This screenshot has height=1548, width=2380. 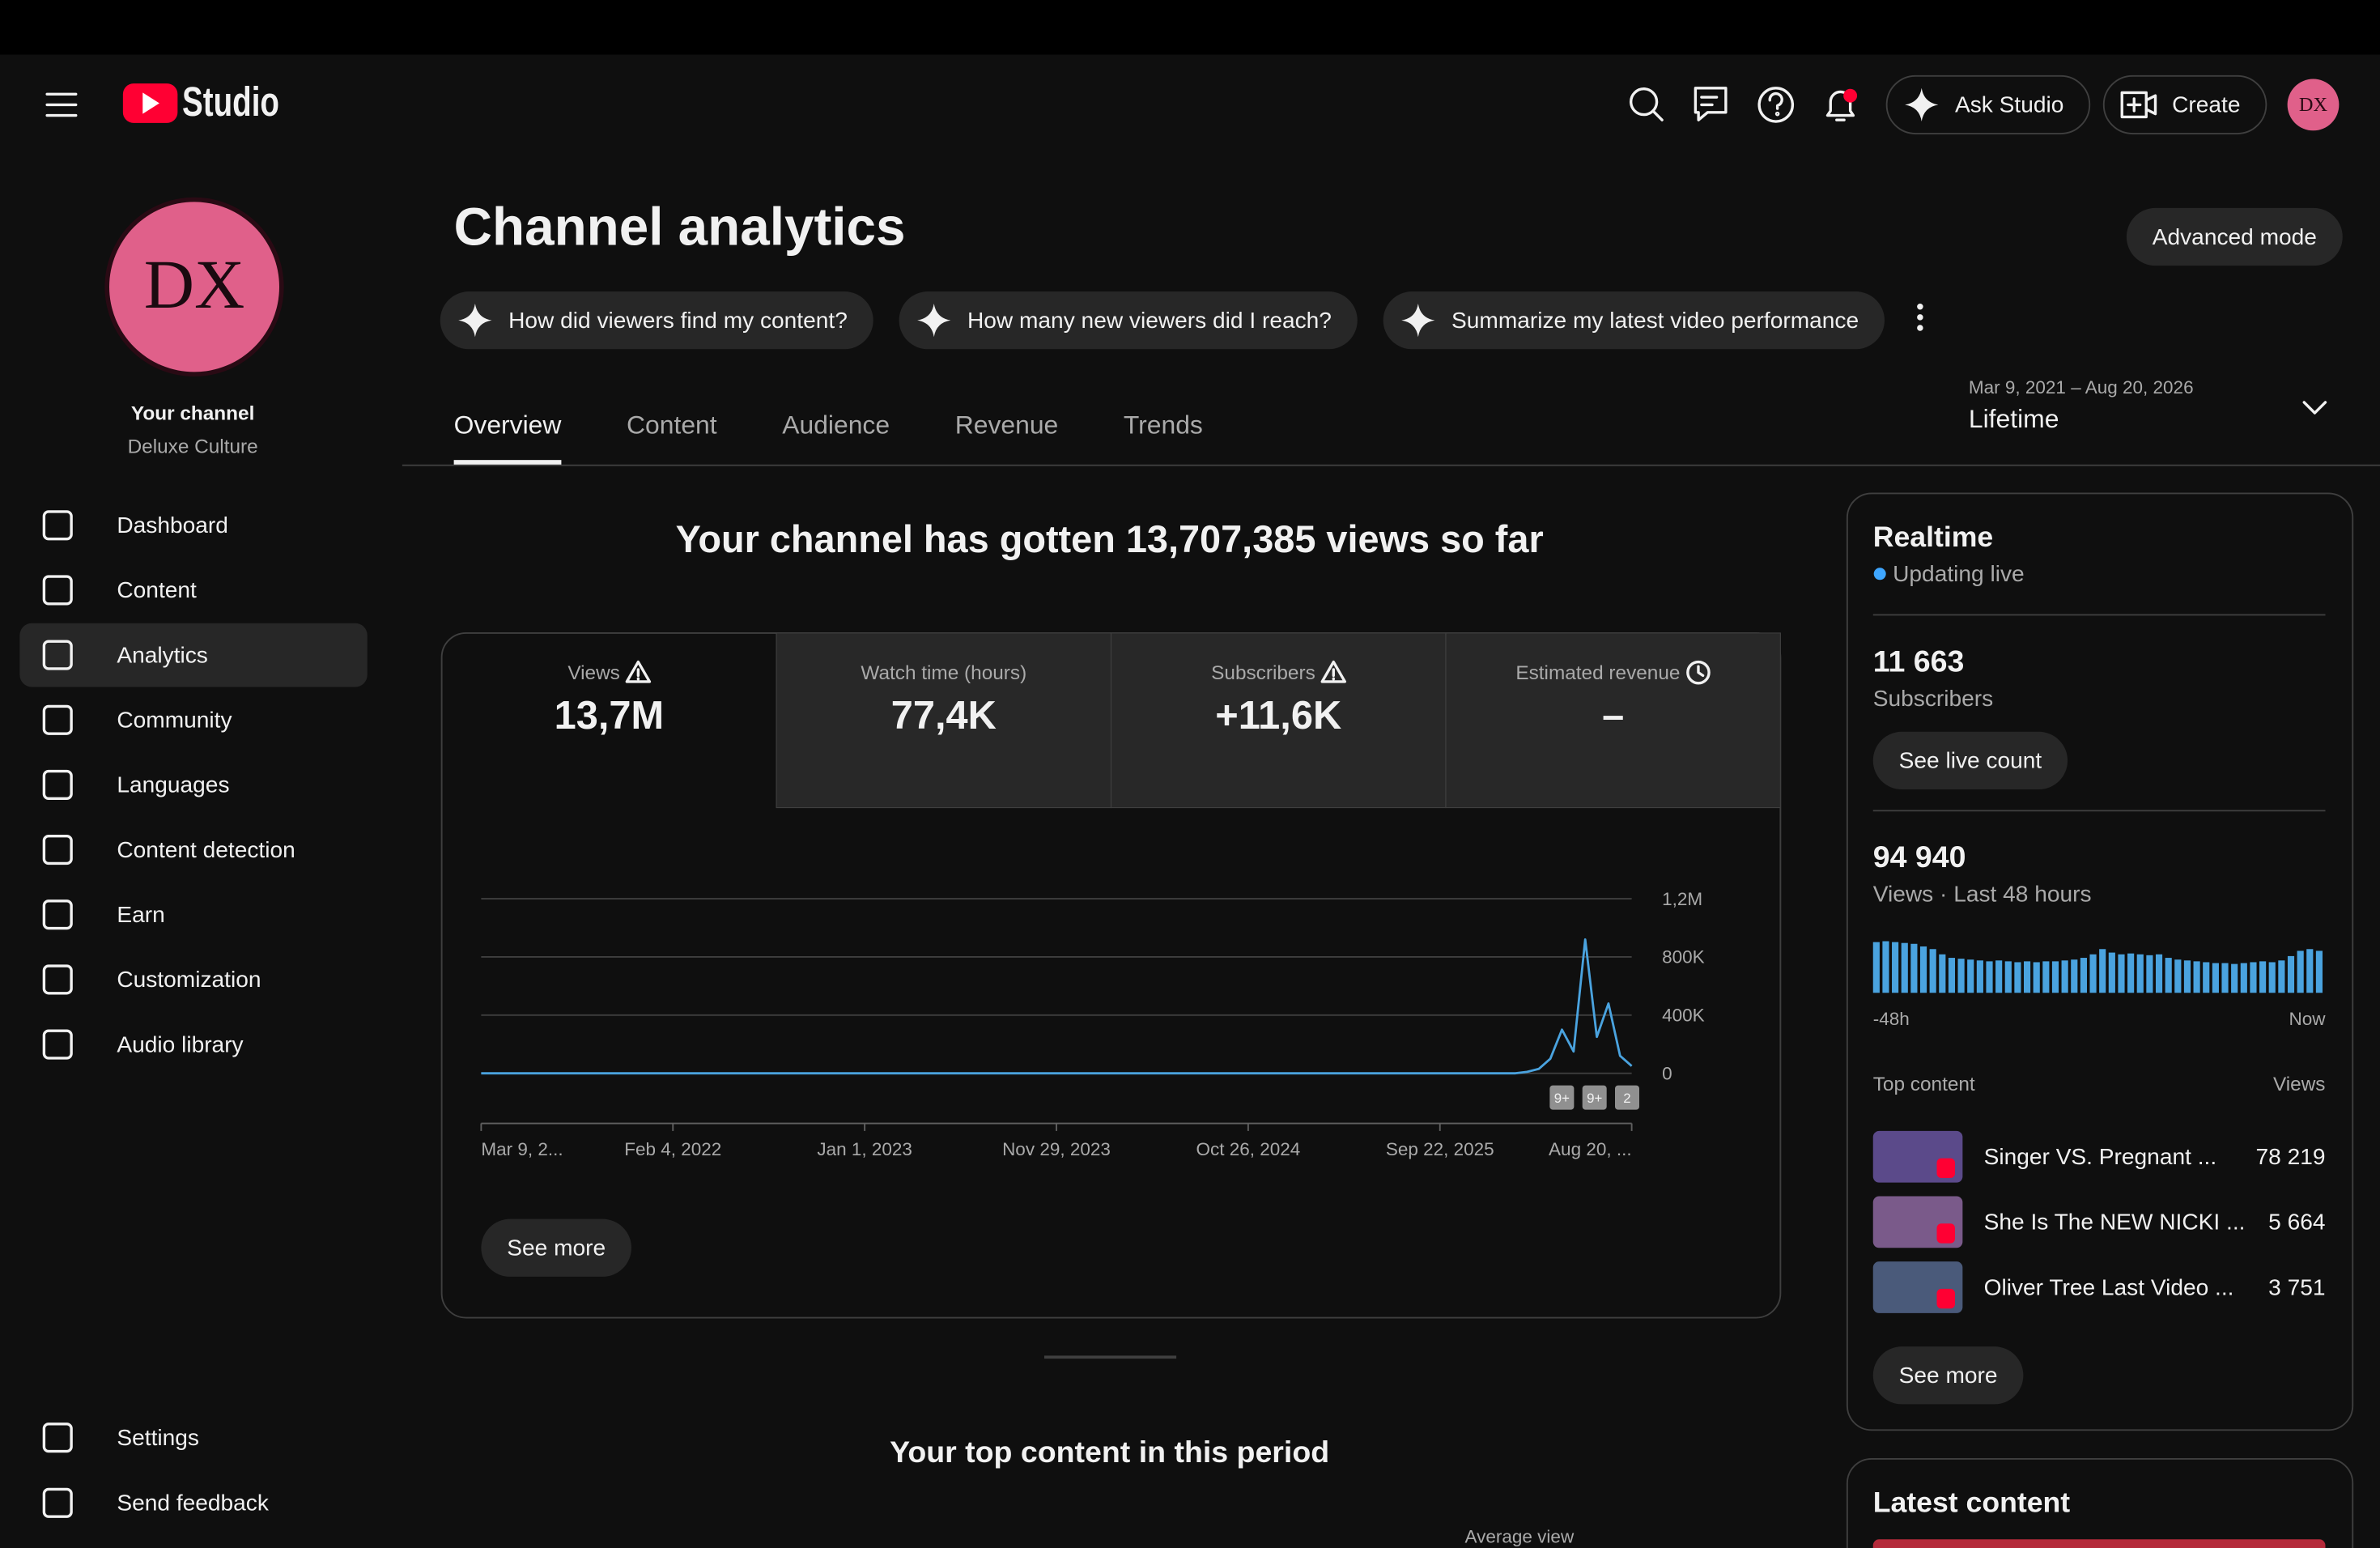 I want to click on nav-item: Languages, so click(x=173, y=784).